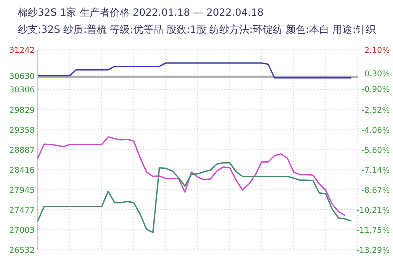 This screenshot has width=393, height=264. I want to click on y-tick-label: 31242, so click(22, 50).